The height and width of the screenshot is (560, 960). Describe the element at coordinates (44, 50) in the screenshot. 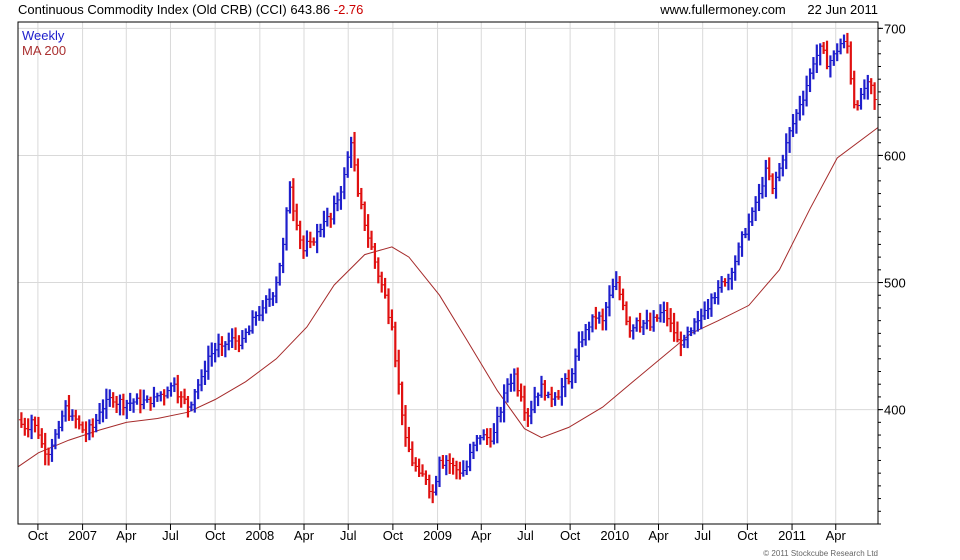

I see `legend-ma-200: MA 200` at that location.